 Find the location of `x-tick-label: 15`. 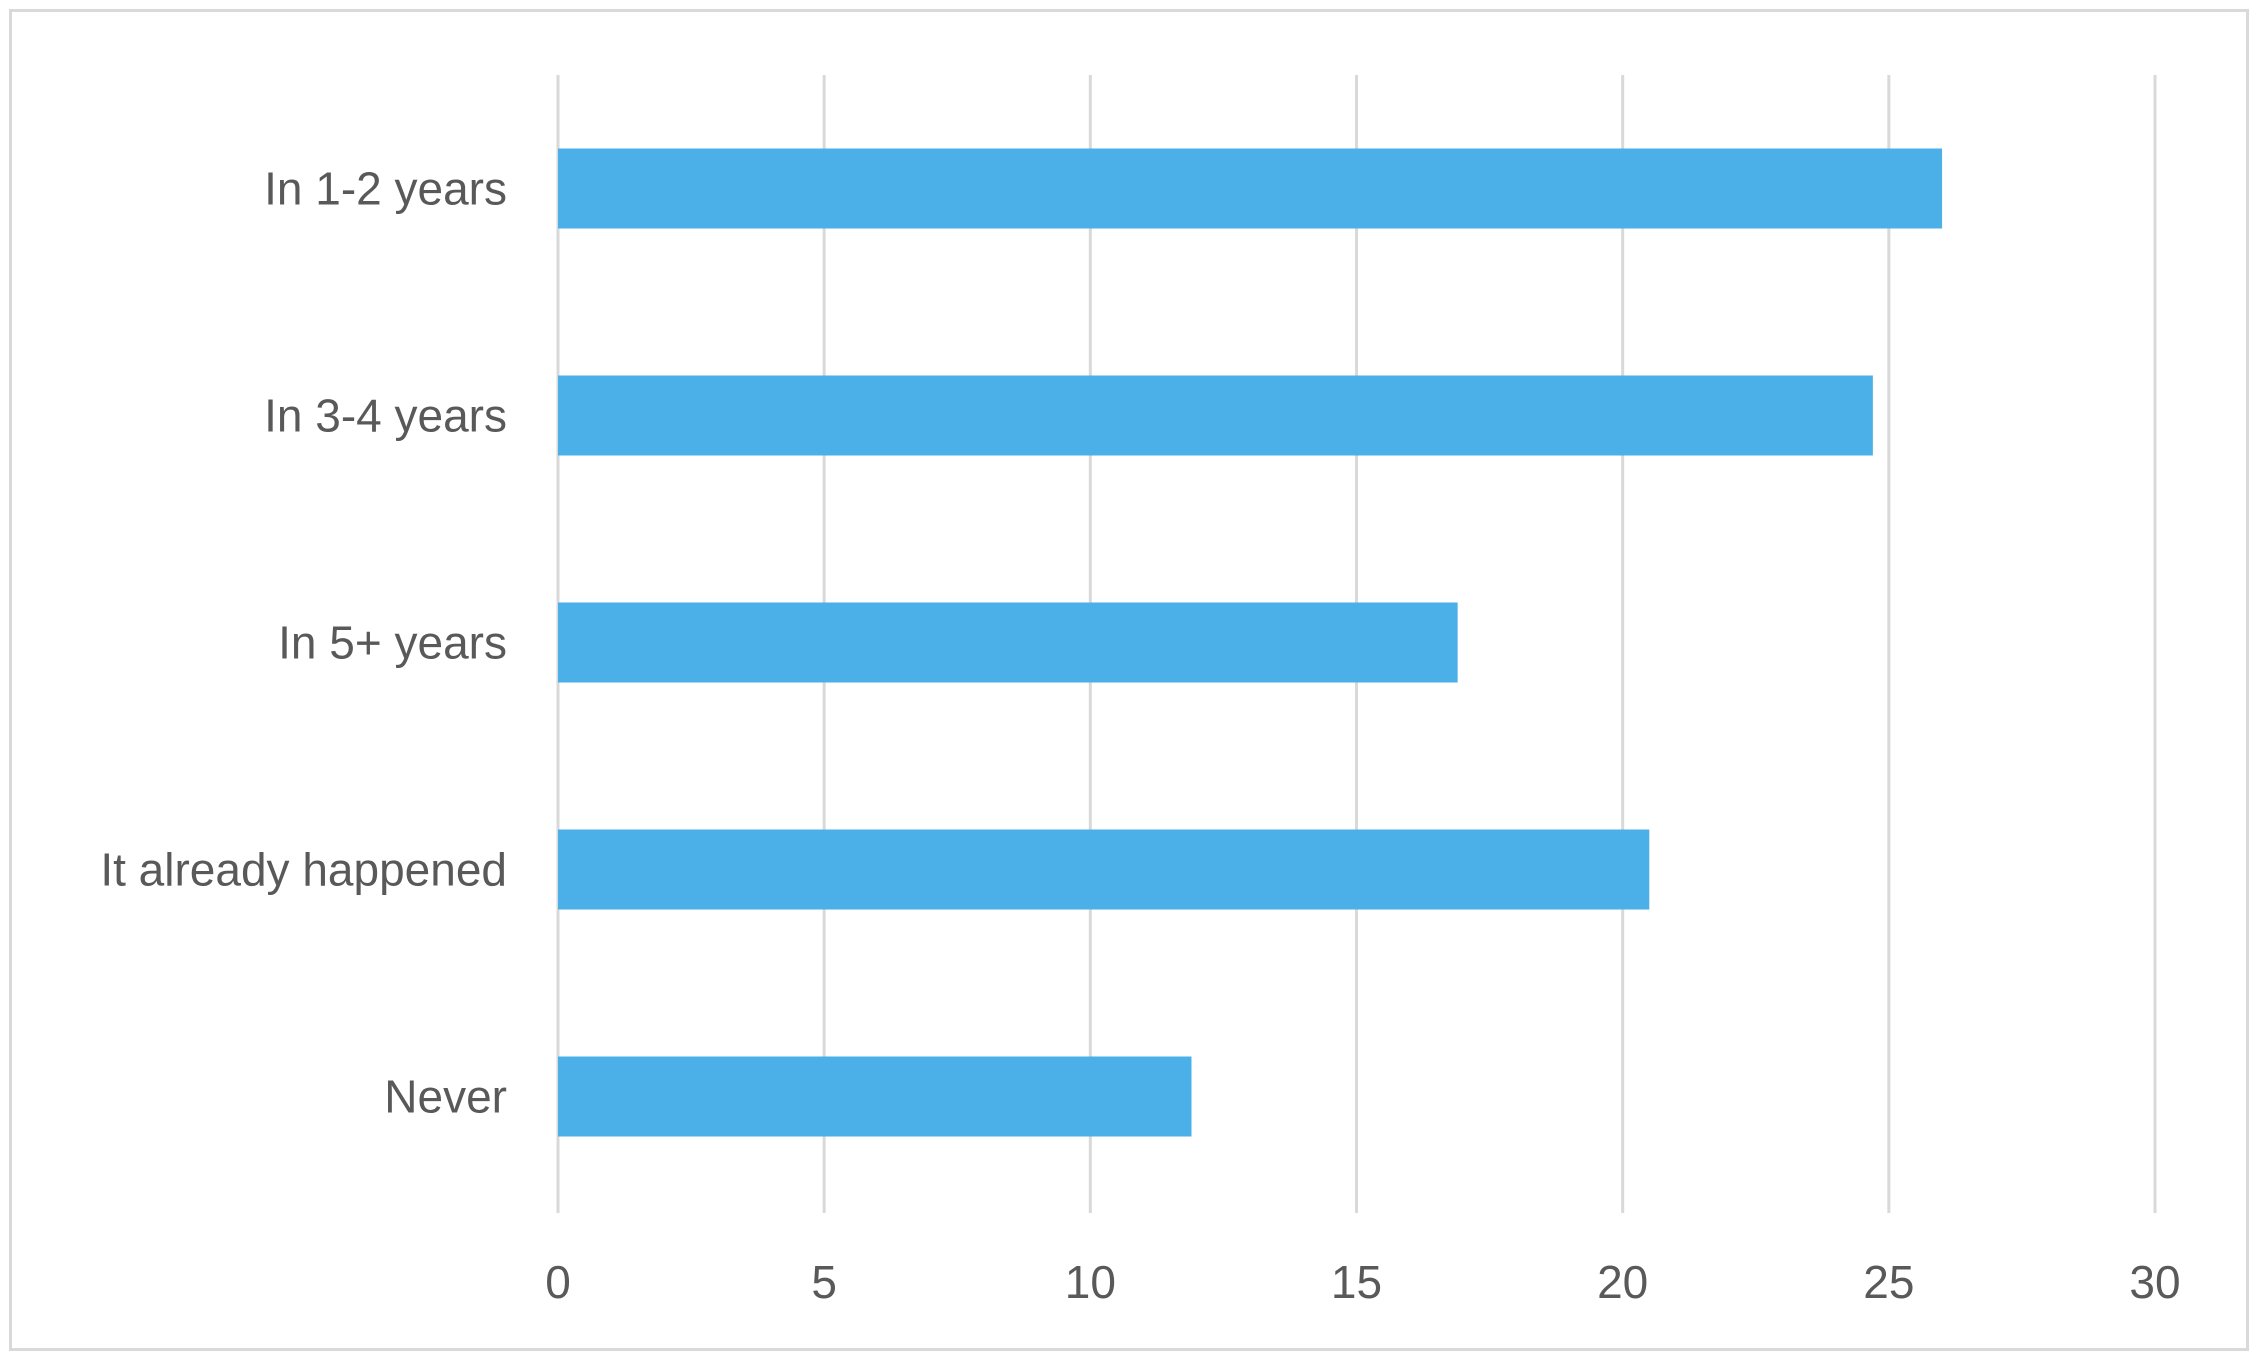

x-tick-label: 15 is located at coordinates (1356, 1282).